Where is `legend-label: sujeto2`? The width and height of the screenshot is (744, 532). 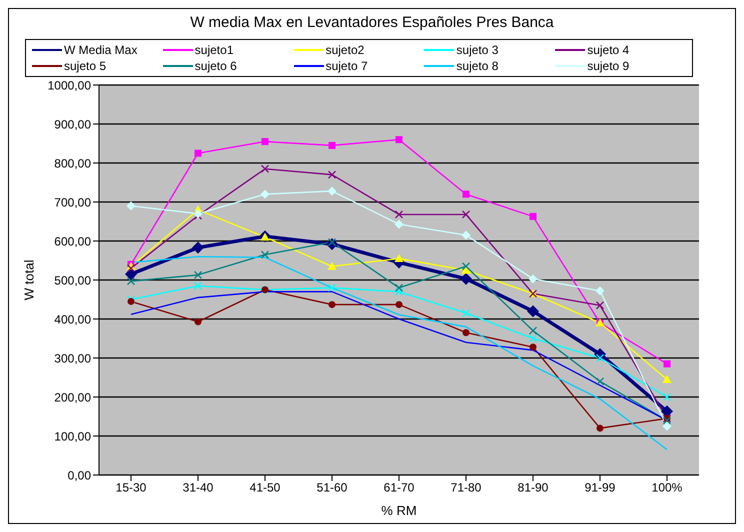
legend-label: sujeto2 is located at coordinates (345, 50).